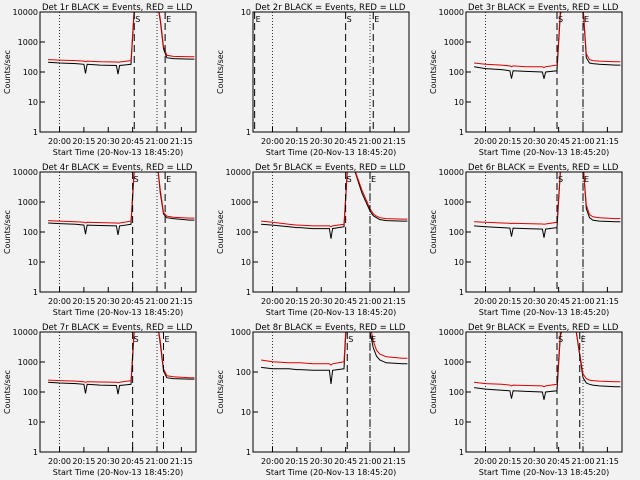  What do you see at coordinates (543, 328) in the screenshot?
I see `panel-title: Det 9r BLACK = Events, RED = LLD` at bounding box center [543, 328].